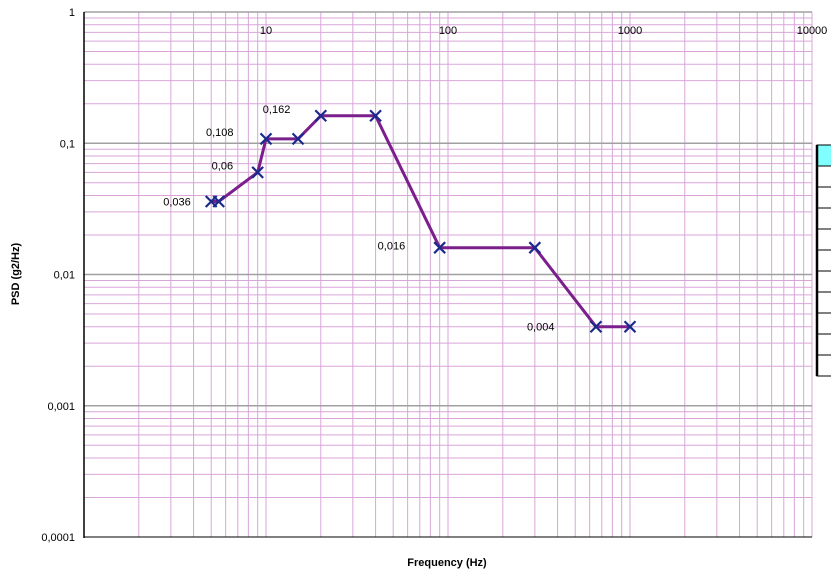  I want to click on x-tick-label: 10000, so click(812, 31).